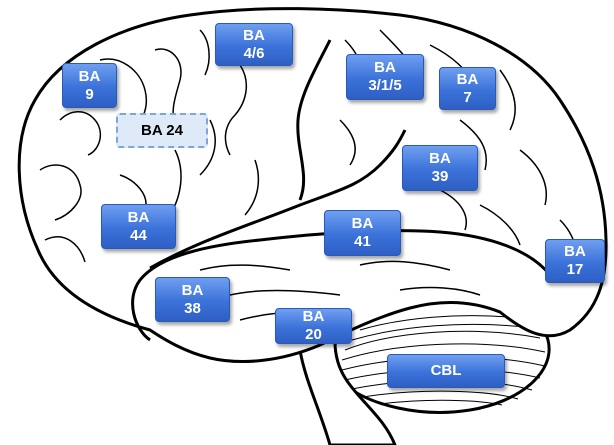 The width and height of the screenshot is (614, 445). I want to click on label-ba-39: BA 39, so click(440, 168).